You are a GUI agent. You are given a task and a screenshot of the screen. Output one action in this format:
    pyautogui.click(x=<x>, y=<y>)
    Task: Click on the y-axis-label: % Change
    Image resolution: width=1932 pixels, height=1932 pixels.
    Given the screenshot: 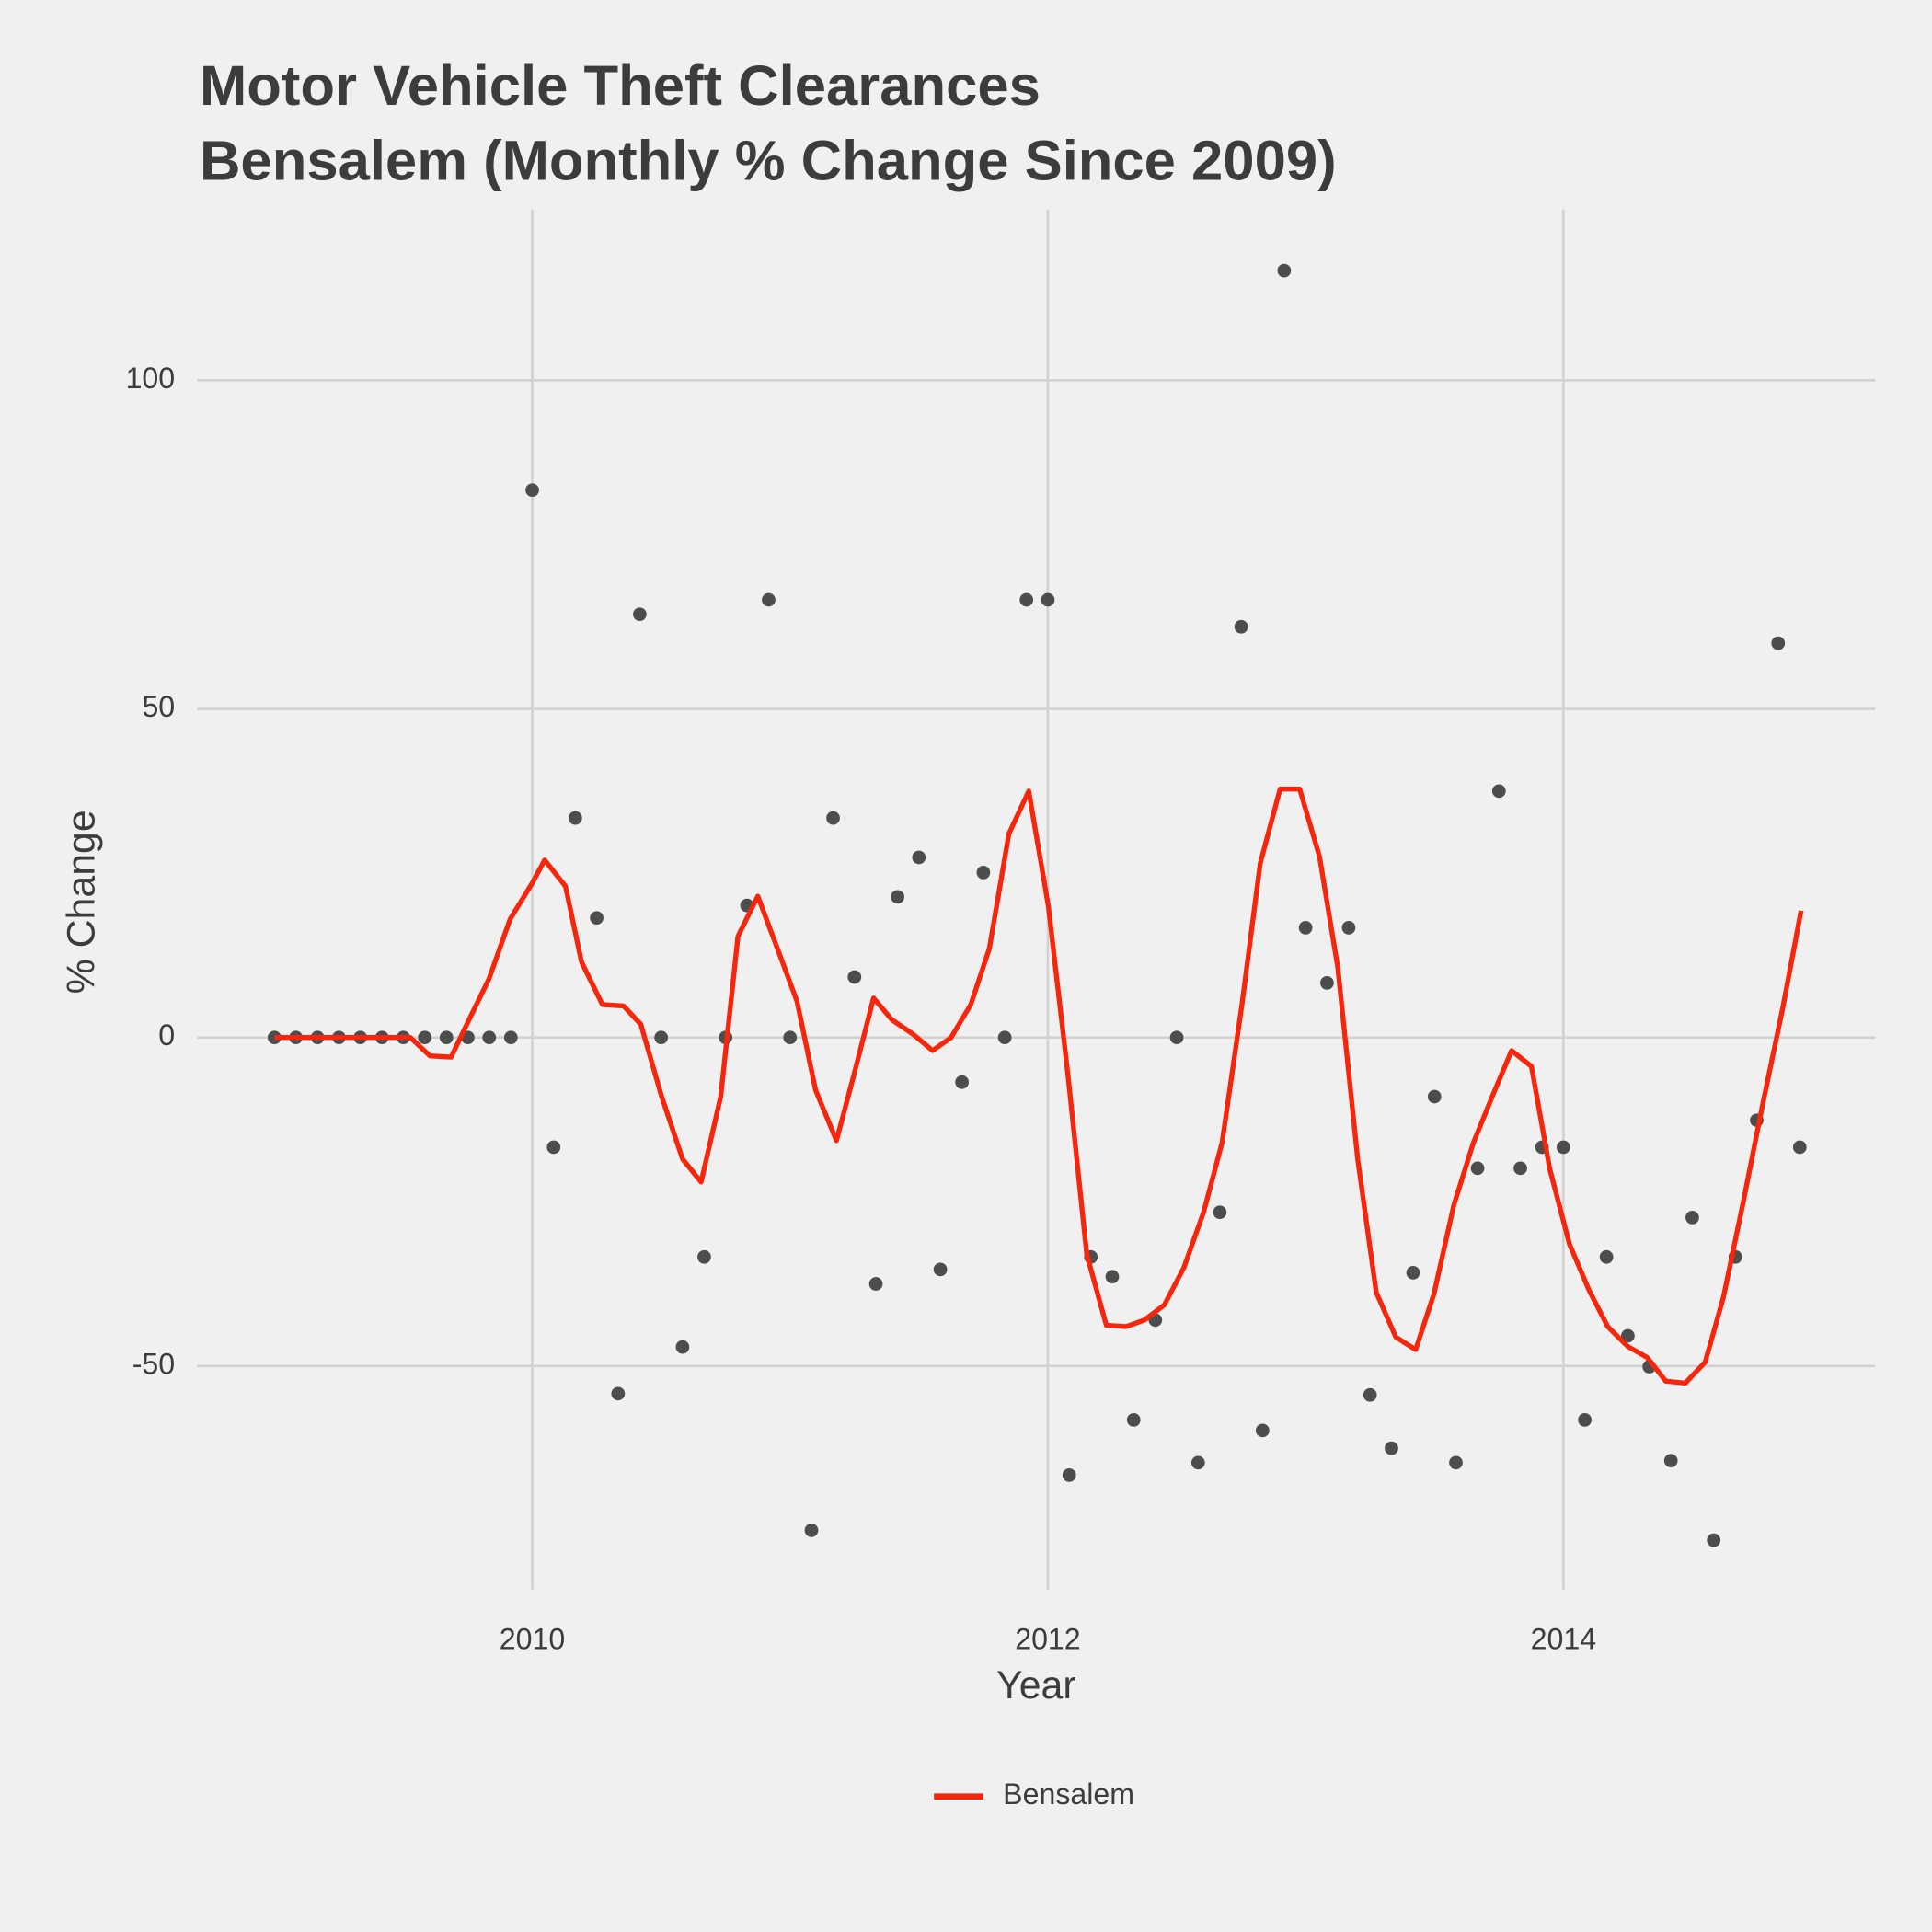 What is the action you would take?
    pyautogui.click(x=81, y=902)
    